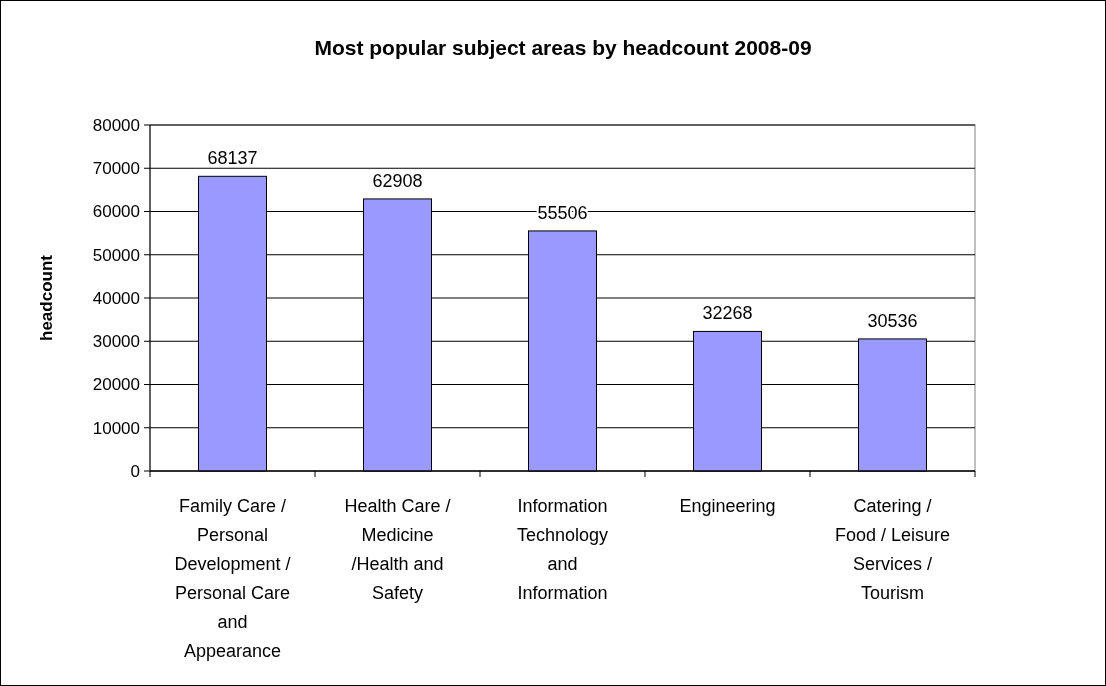 The height and width of the screenshot is (686, 1106). What do you see at coordinates (116, 212) in the screenshot?
I see `y-tick-label: 60000` at bounding box center [116, 212].